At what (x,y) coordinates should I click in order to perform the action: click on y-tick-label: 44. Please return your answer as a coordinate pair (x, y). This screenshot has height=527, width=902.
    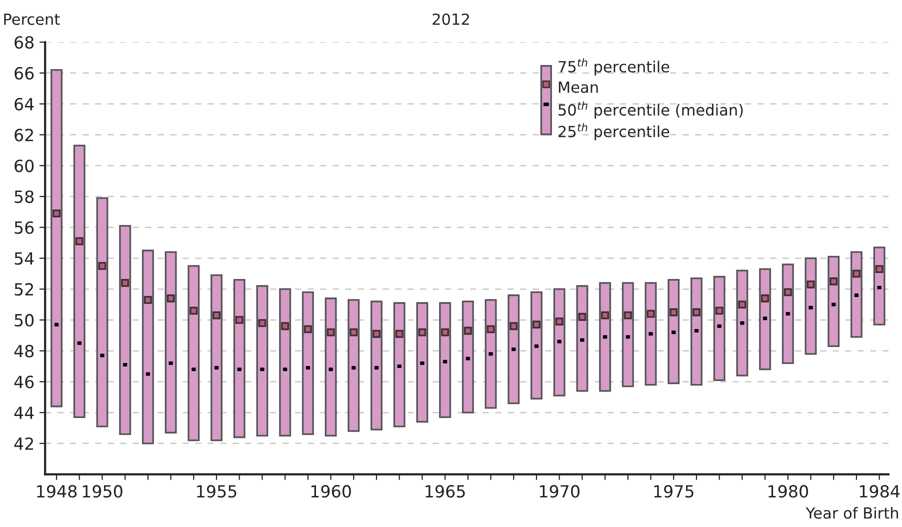
    Looking at the image, I should click on (24, 412).